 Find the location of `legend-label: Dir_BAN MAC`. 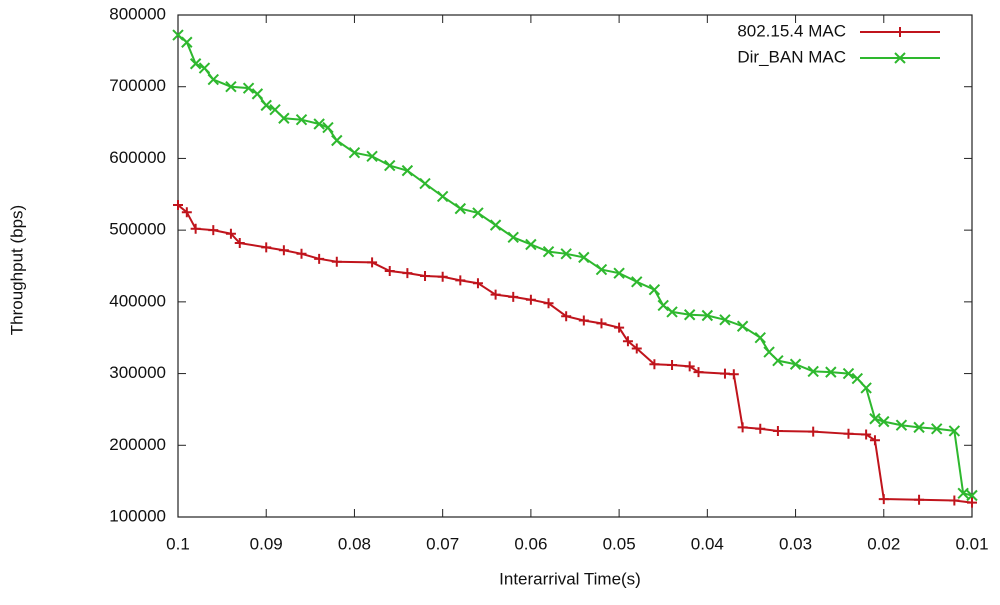

legend-label: Dir_BAN MAC is located at coordinates (791, 56).